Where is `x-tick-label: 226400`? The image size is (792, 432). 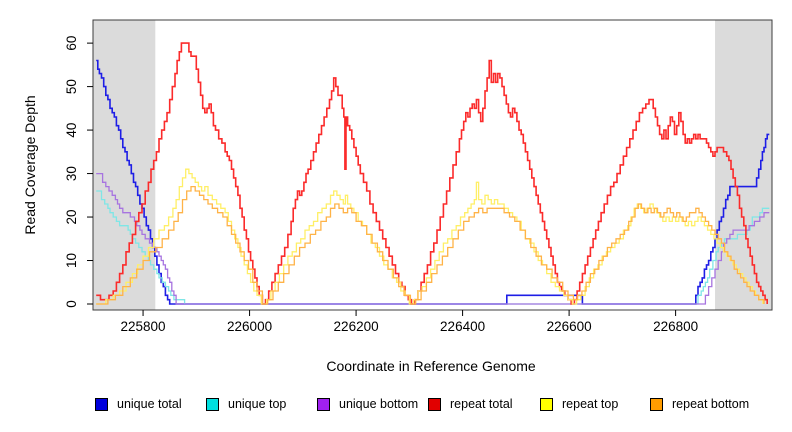 x-tick-label: 226400 is located at coordinates (462, 326).